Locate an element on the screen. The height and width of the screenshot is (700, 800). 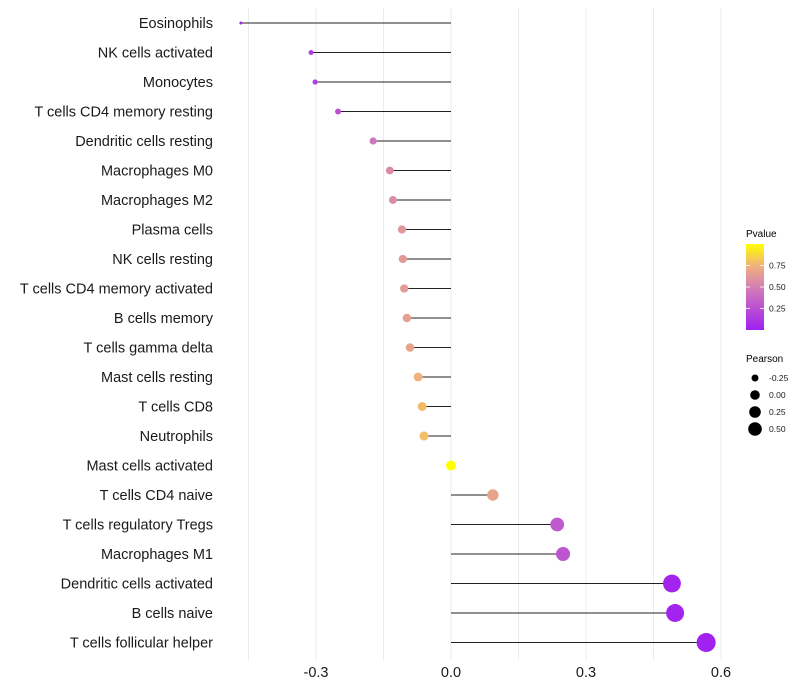
size-legend-label: 0.00 is located at coordinates (777, 395).